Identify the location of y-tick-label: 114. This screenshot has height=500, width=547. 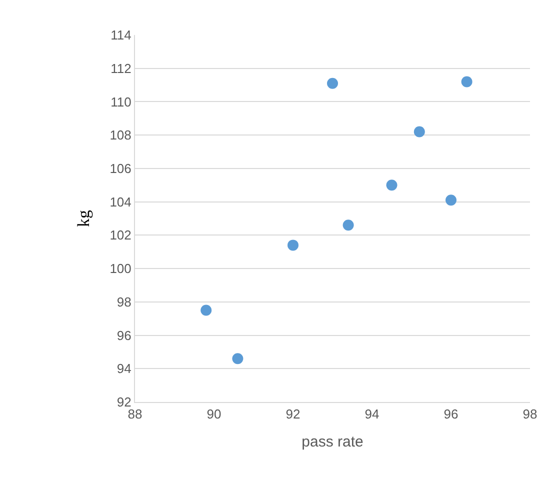
(121, 35).